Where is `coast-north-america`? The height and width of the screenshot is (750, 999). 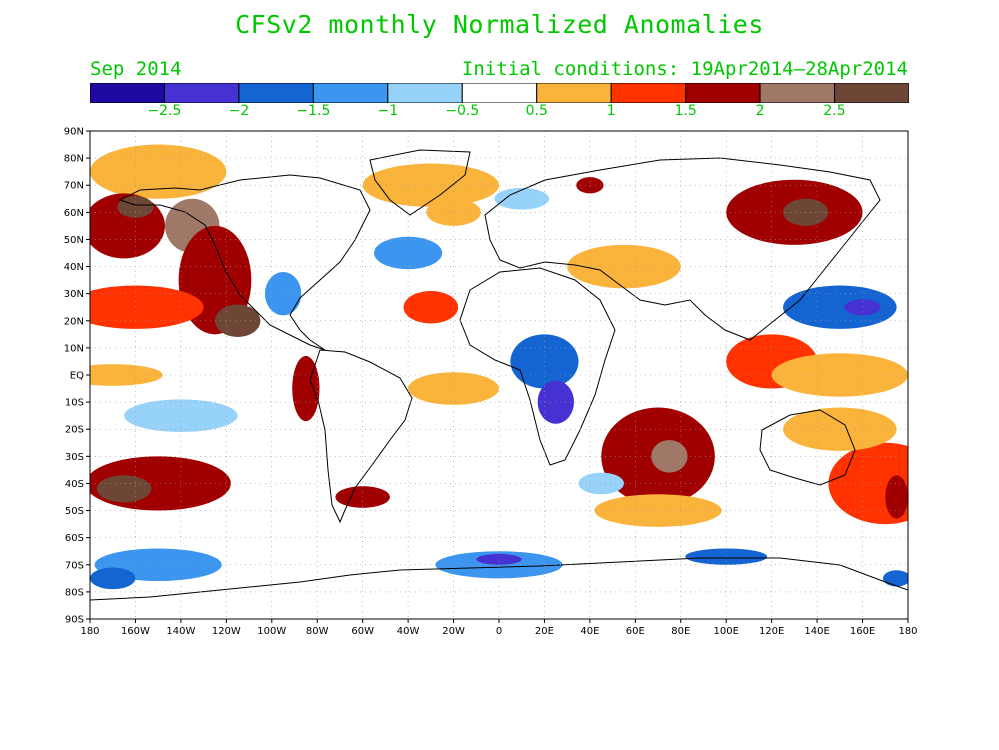 coast-north-america is located at coordinates (244, 262).